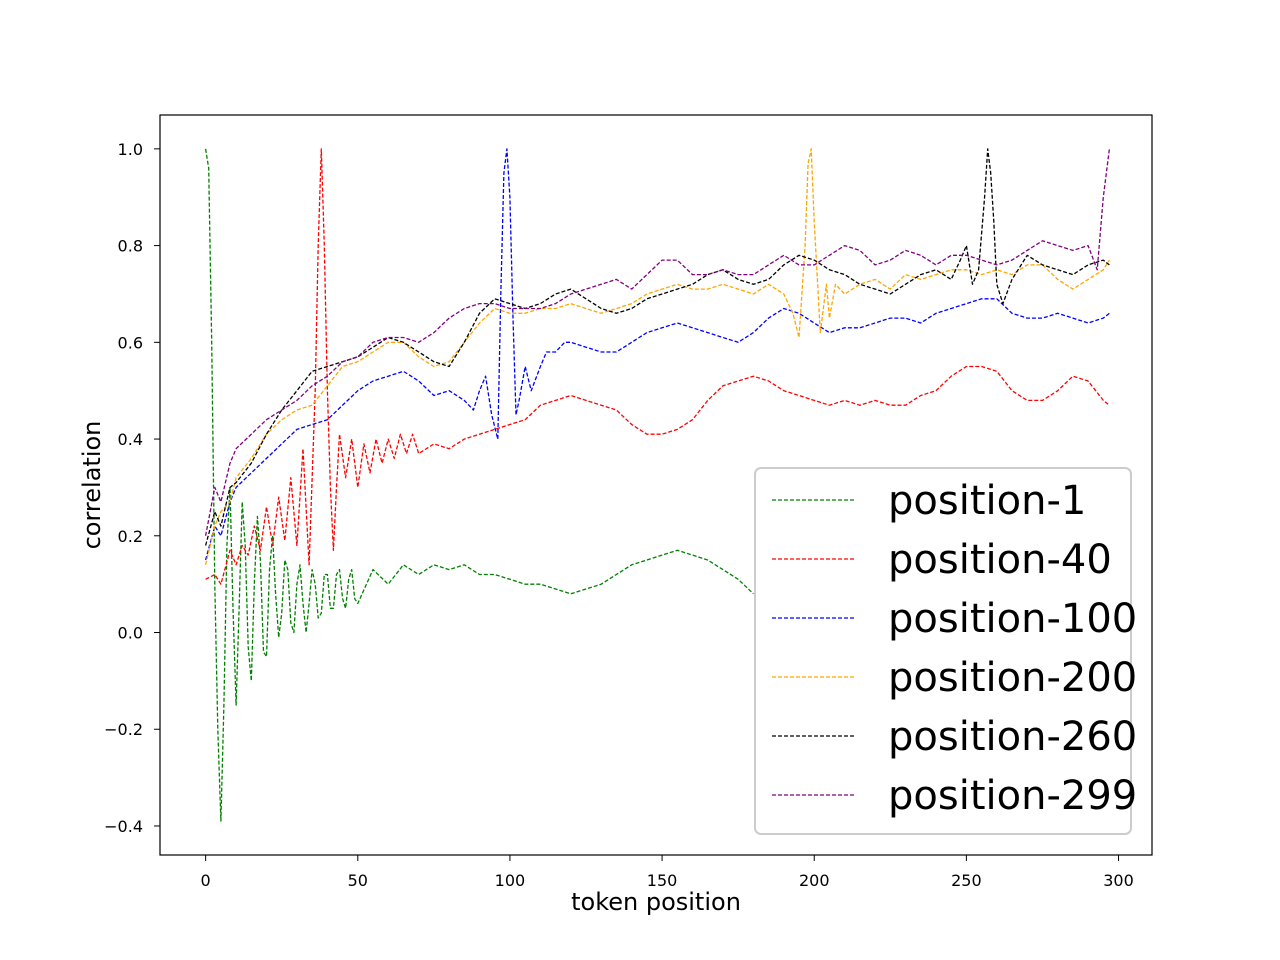 The image size is (1280, 960). I want to click on legend-box, so click(943, 651).